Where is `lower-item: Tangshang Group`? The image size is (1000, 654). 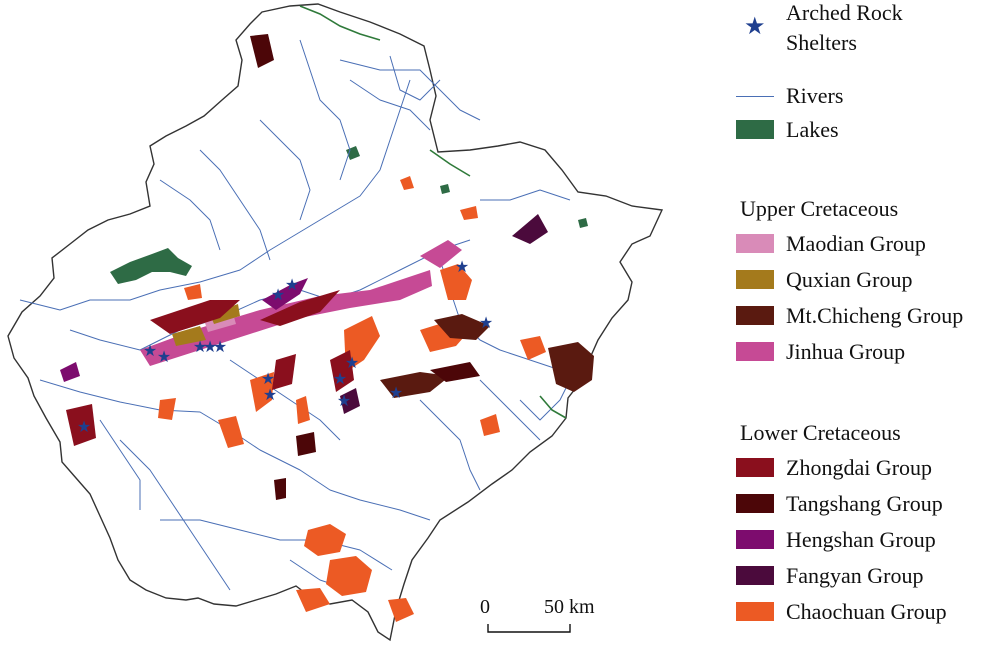
lower-item: Tangshang Group is located at coordinates (839, 504).